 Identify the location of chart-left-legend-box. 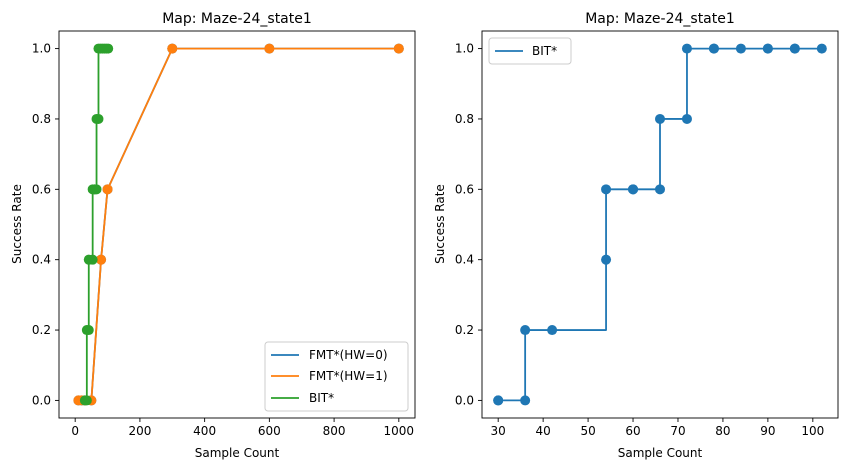
(336, 376).